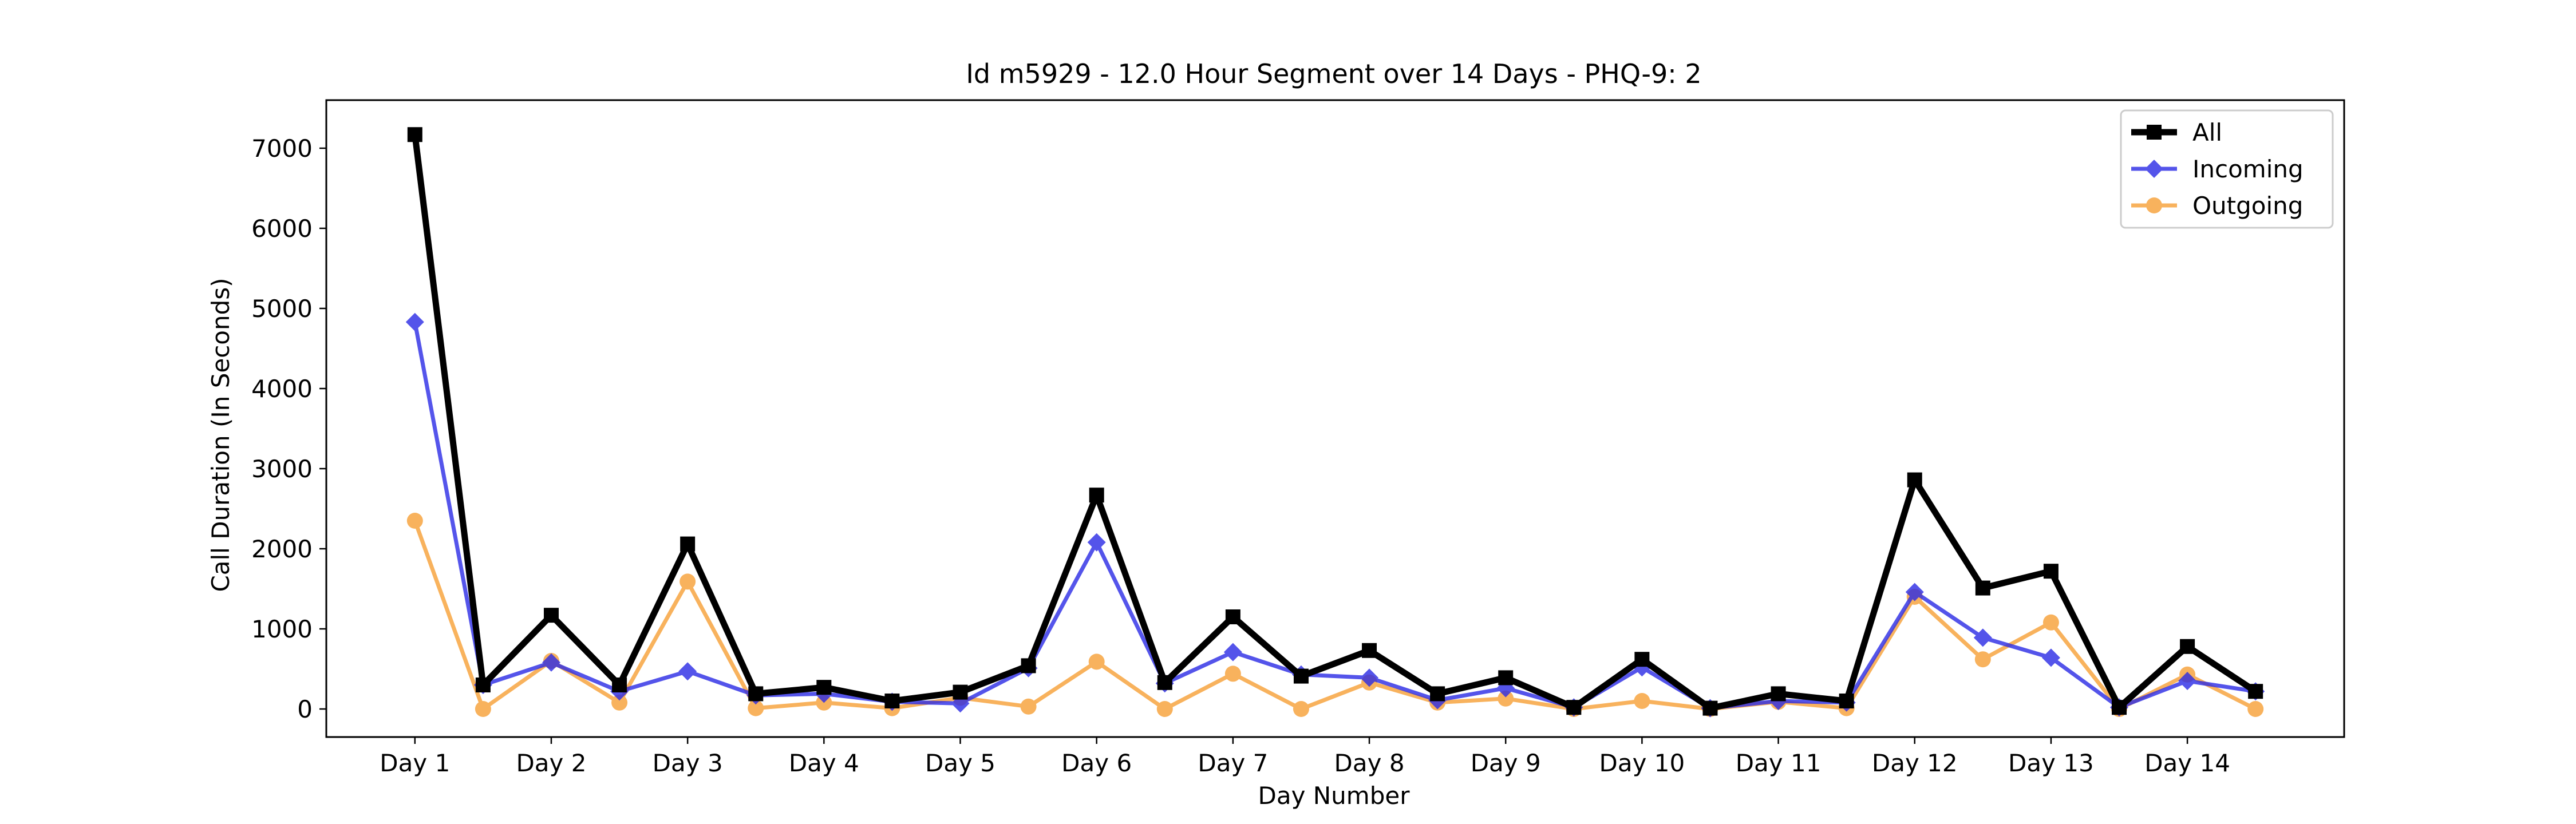  Describe the element at coordinates (1506, 763) in the screenshot. I see `x-tick-label: Day 9` at that location.